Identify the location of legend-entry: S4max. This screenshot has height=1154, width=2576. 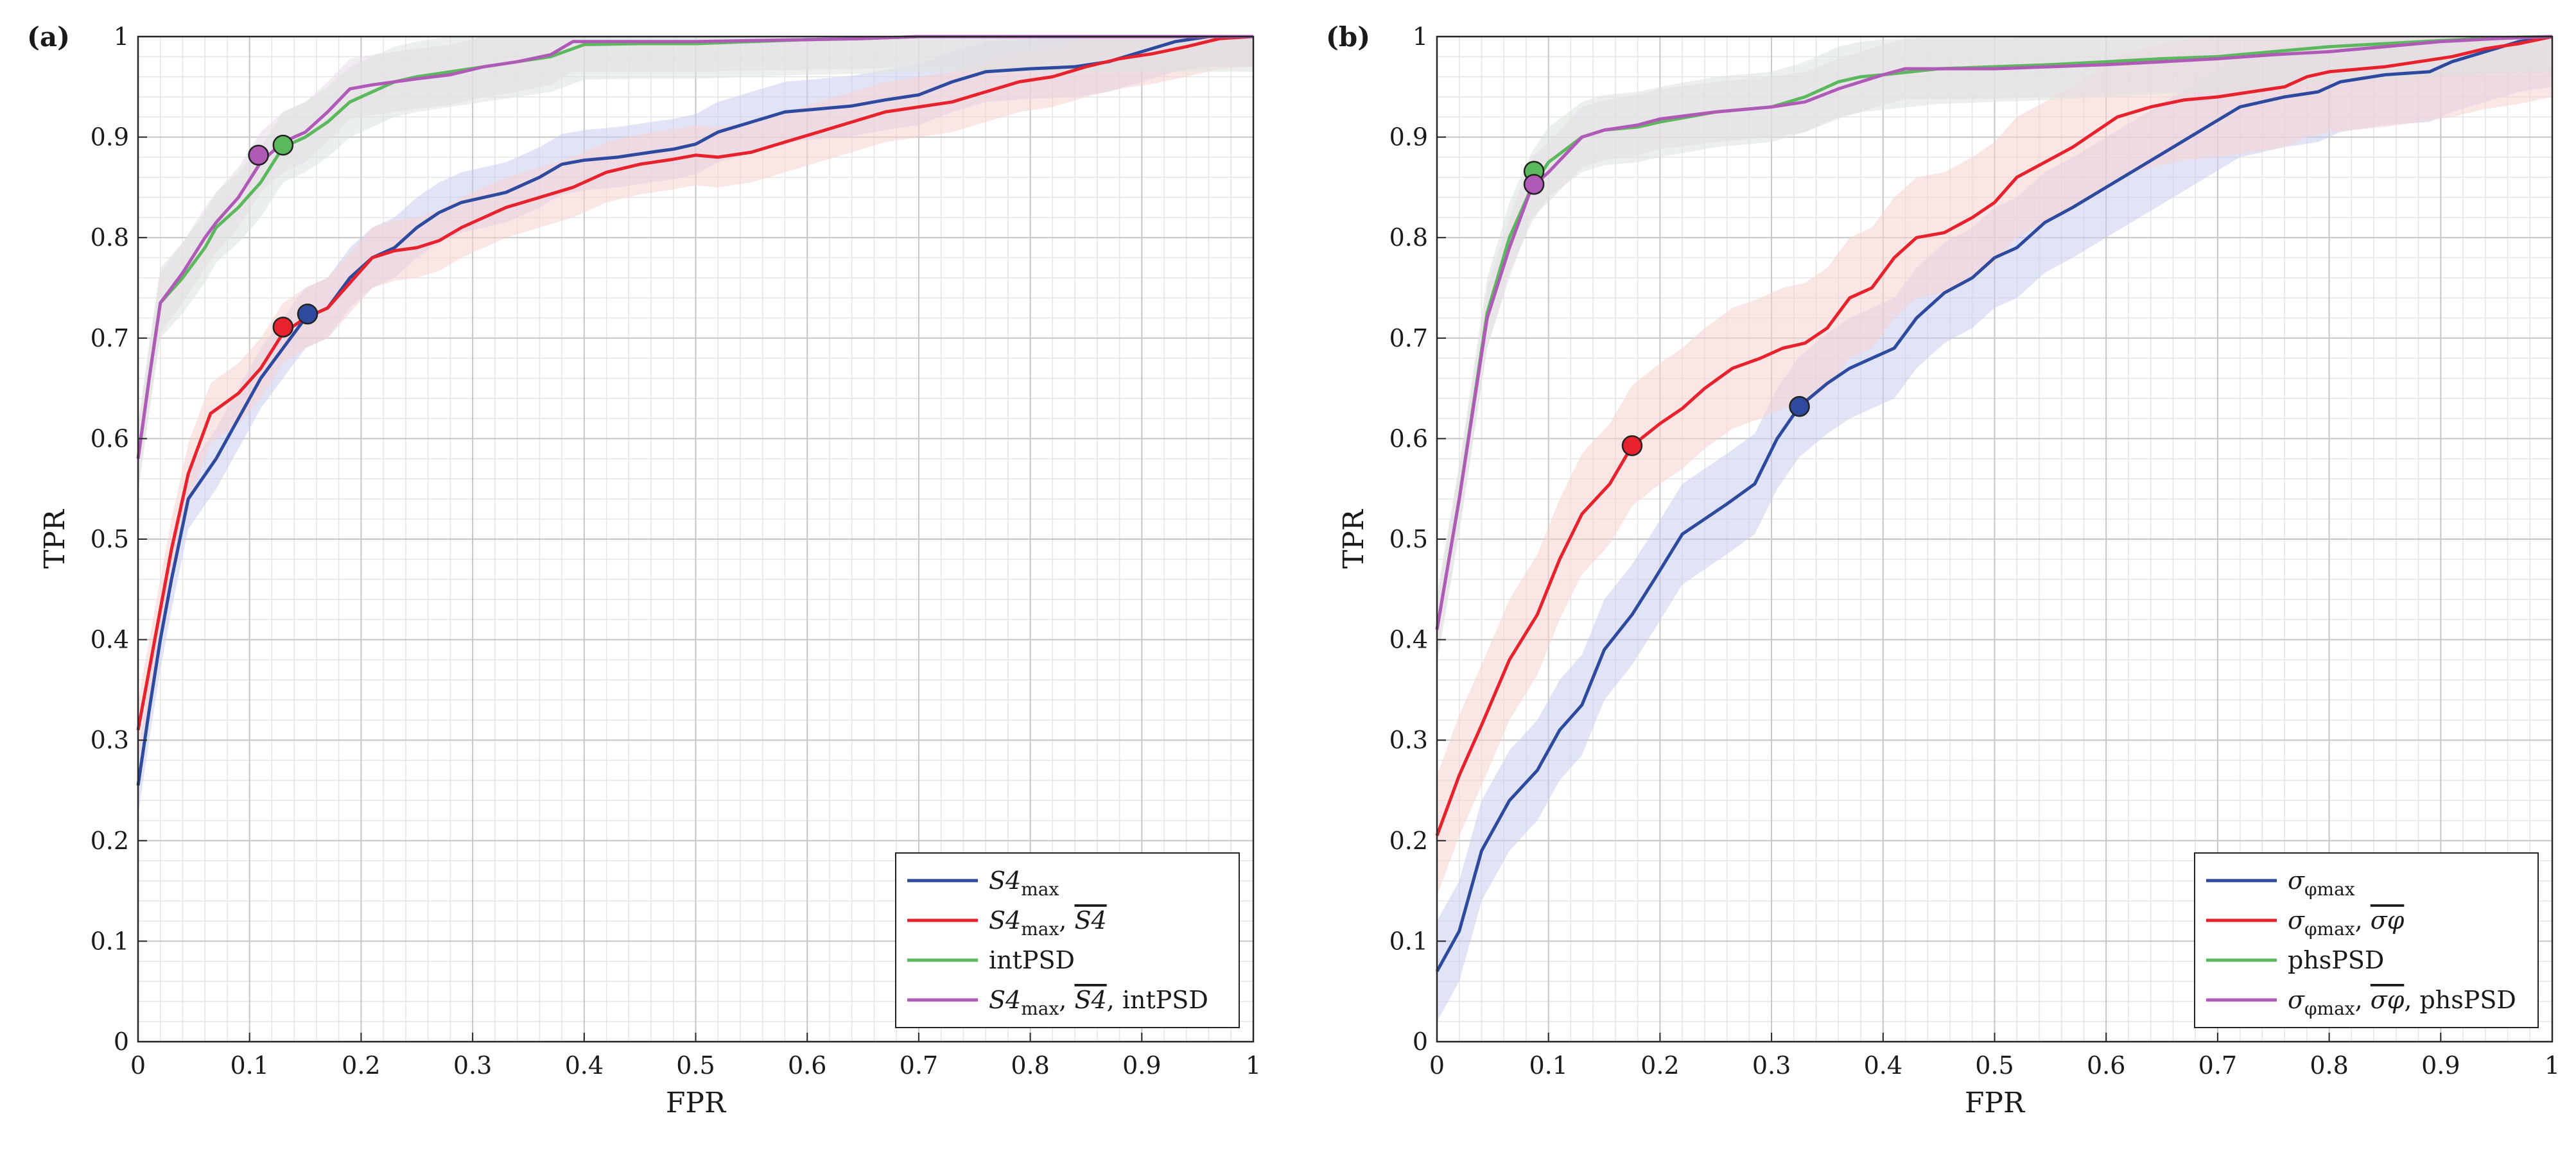
(1024, 883).